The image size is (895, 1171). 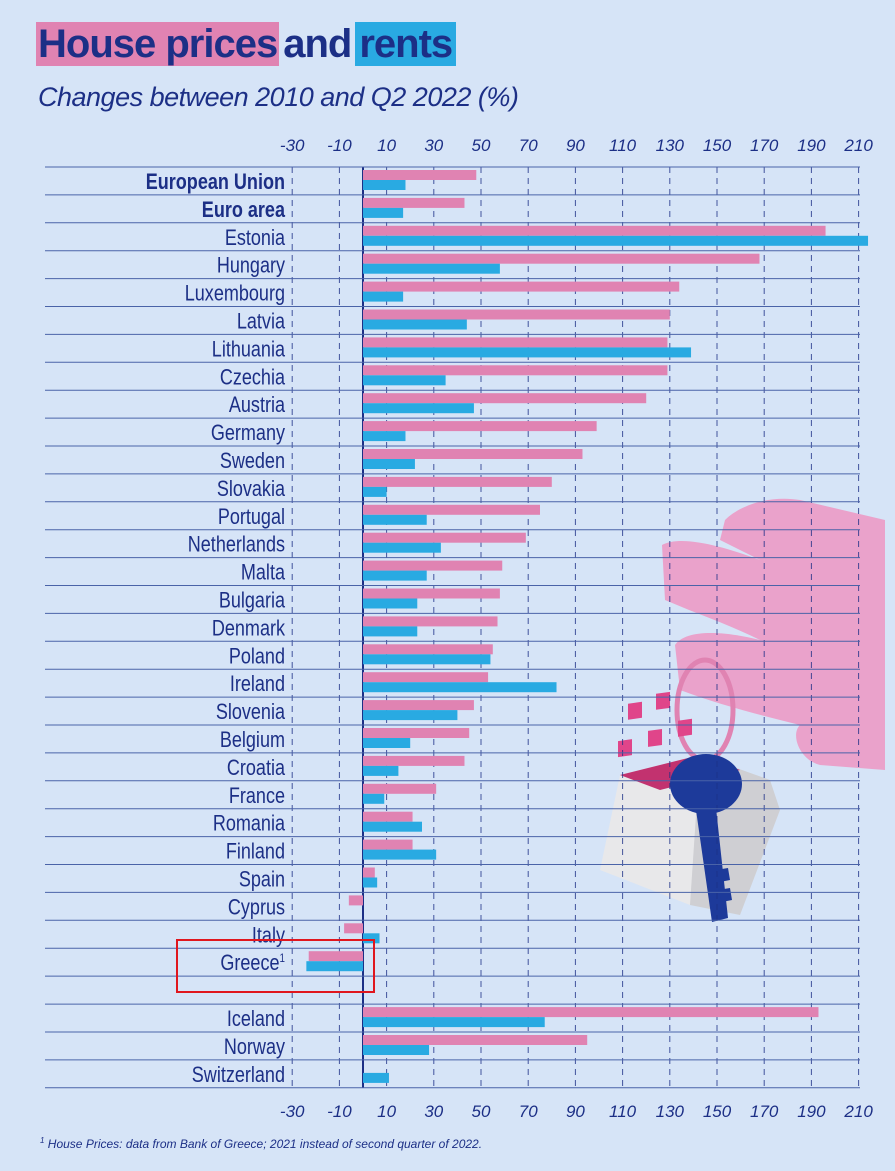 I want to click on superscript-mark: 1, so click(x=282, y=958).